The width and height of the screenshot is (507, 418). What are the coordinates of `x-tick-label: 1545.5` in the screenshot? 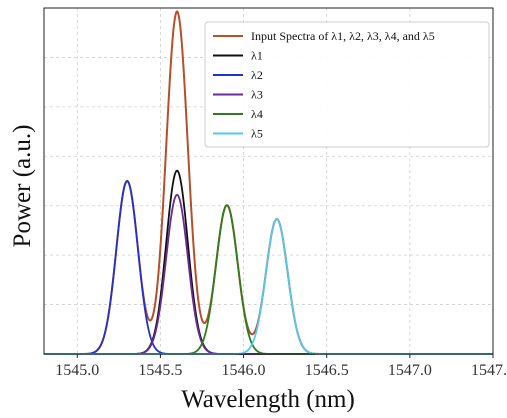 It's located at (160, 370).